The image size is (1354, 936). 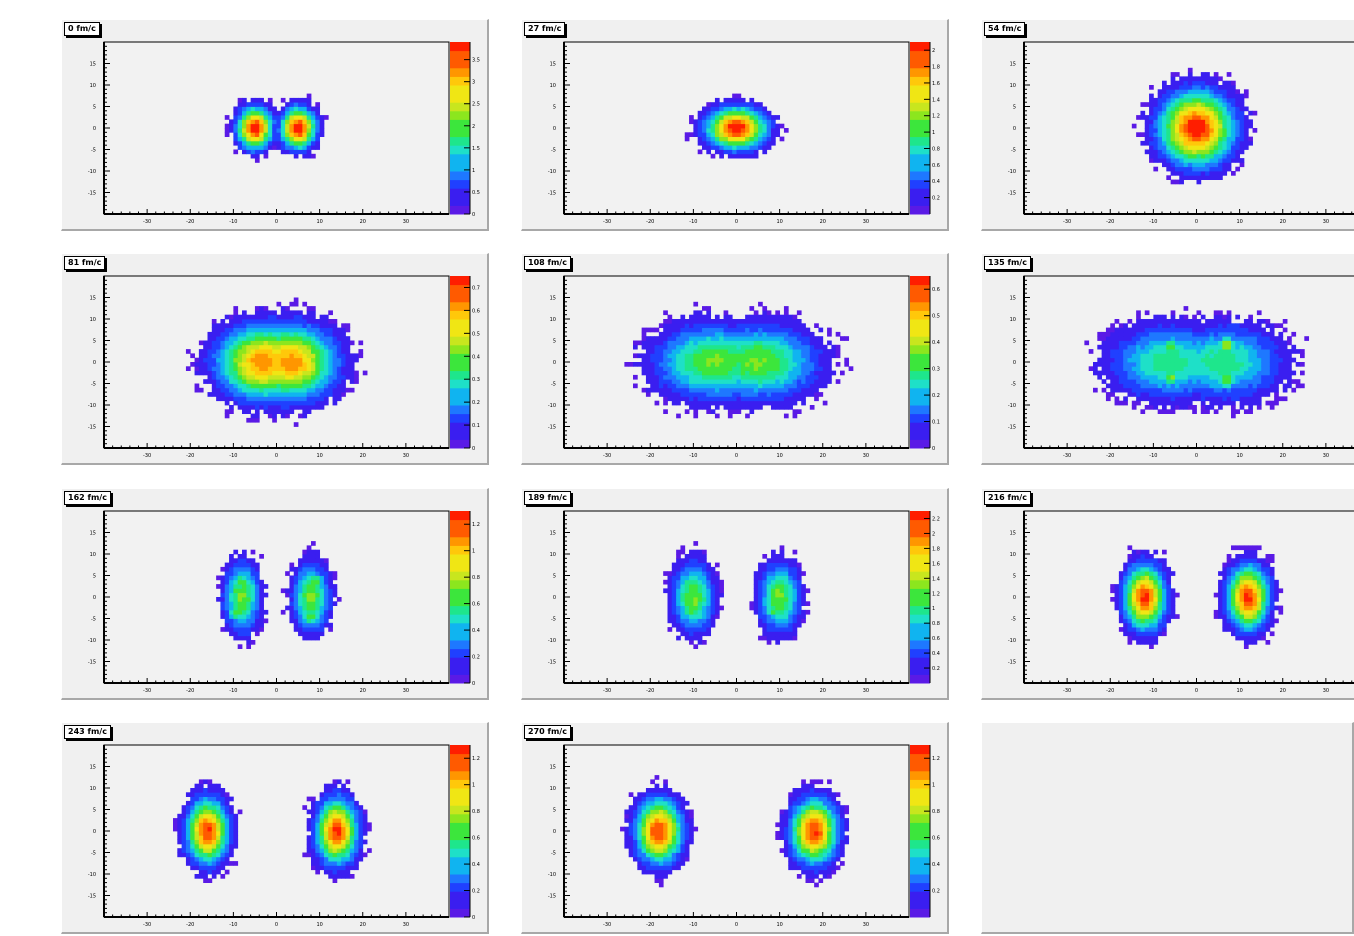 I want to click on x-tick-label: -20, so click(x=1110, y=222).